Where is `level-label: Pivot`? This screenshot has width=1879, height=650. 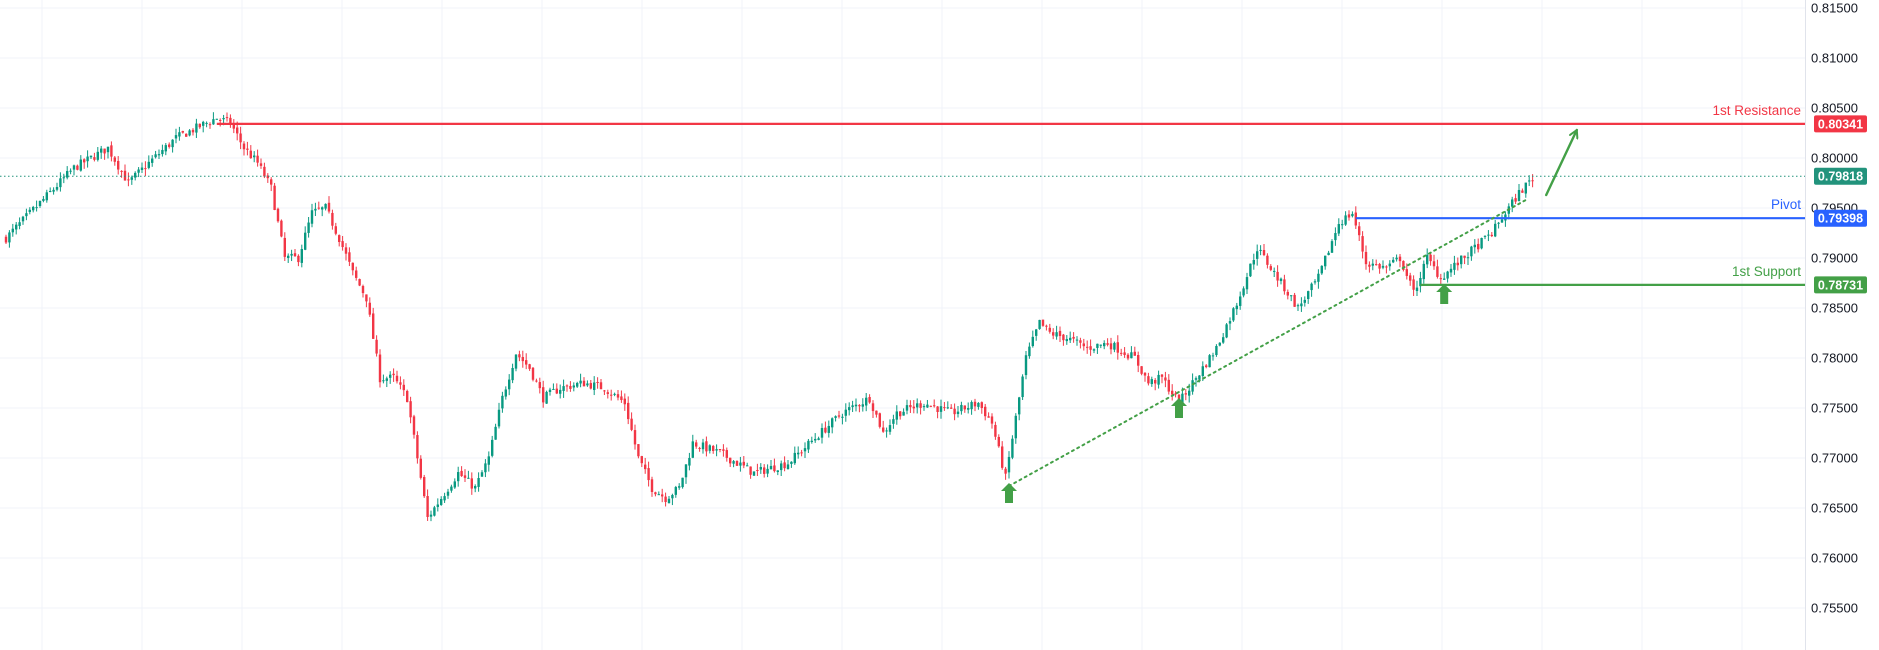
level-label: Pivot is located at coordinates (1786, 204).